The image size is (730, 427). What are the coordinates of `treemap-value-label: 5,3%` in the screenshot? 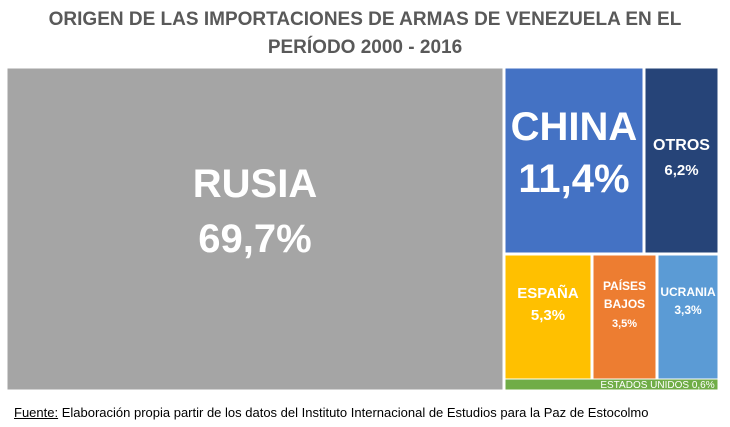 It's located at (548, 315).